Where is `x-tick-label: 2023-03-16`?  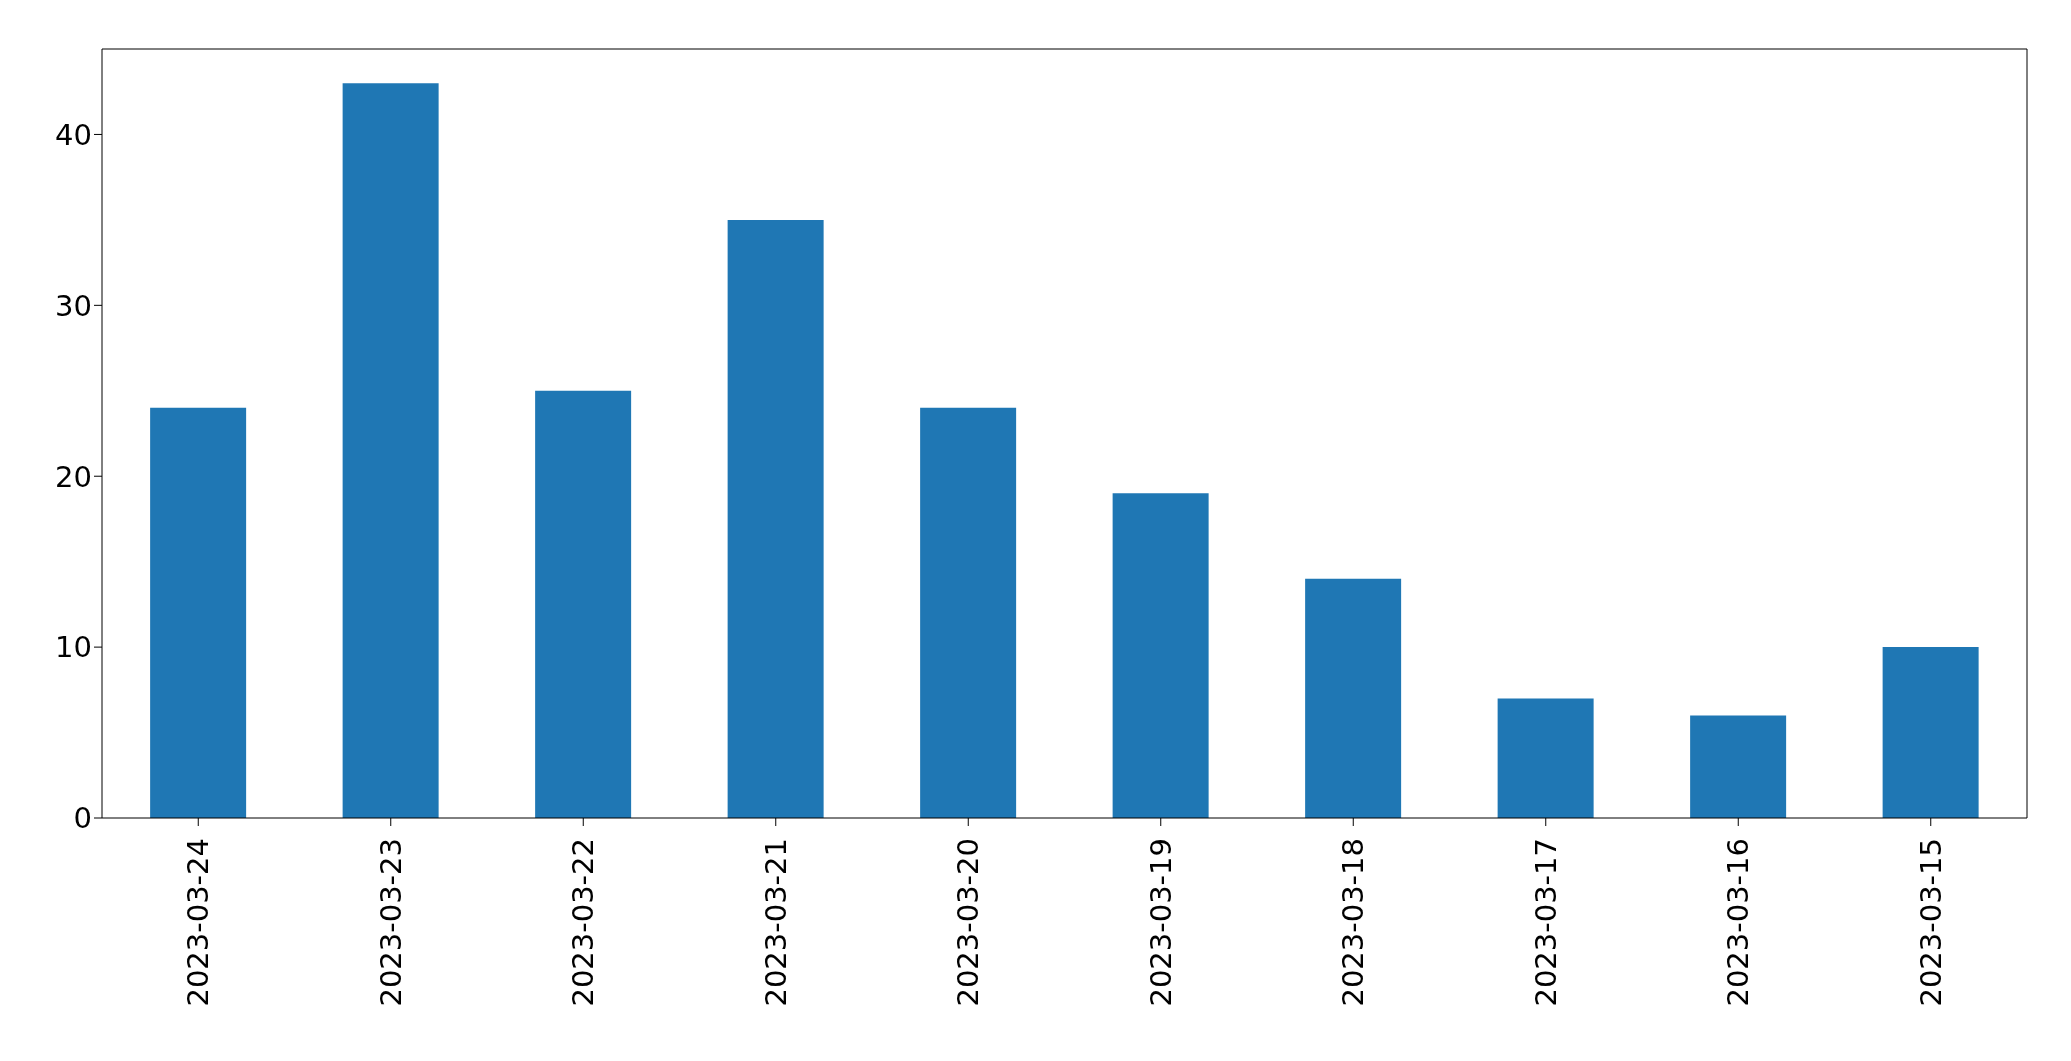
x-tick-label: 2023-03-16 is located at coordinates (1738, 922).